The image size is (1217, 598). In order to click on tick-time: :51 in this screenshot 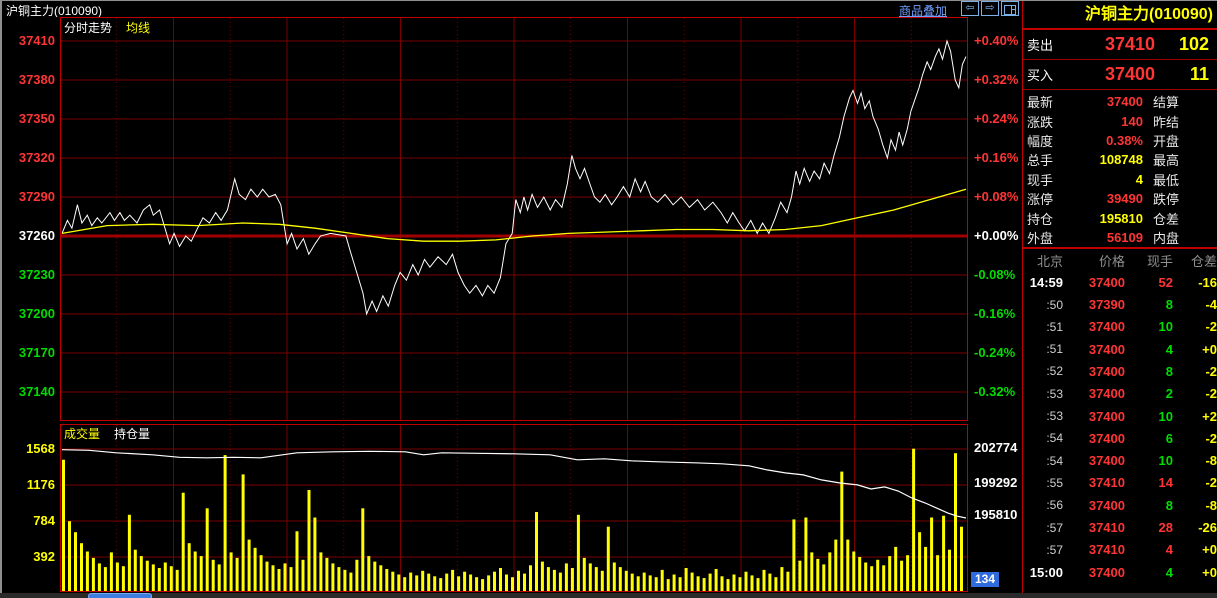, I will do `click(1054, 349)`.